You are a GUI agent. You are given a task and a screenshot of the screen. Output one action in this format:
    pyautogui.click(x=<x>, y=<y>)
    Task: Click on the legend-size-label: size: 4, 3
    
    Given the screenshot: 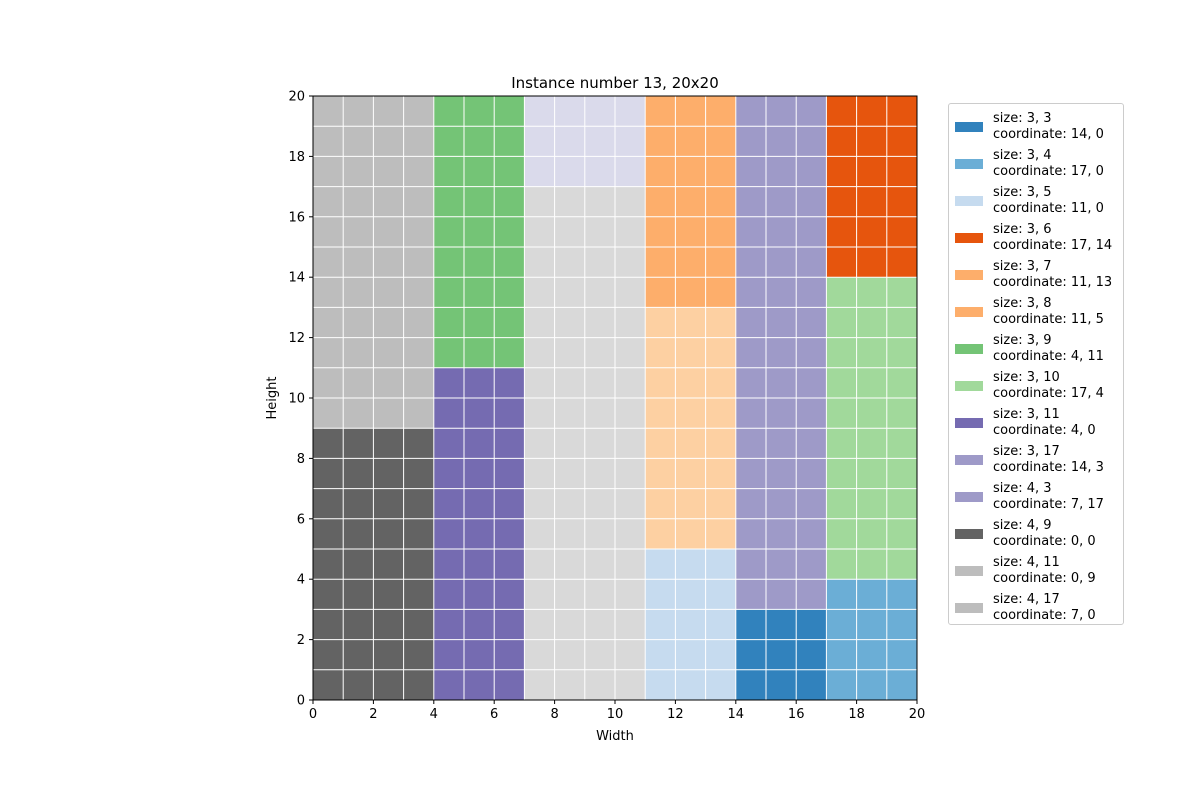 What is the action you would take?
    pyautogui.click(x=1022, y=488)
    